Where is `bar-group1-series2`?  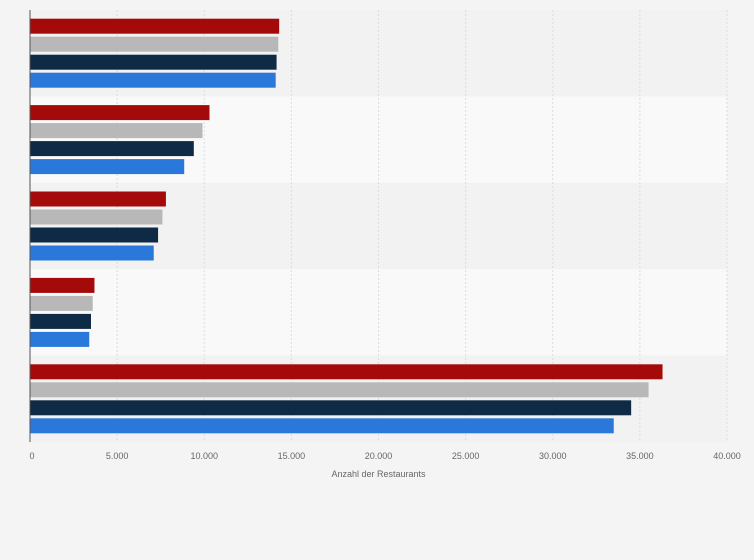
bar-group1-series2 is located at coordinates (154, 44).